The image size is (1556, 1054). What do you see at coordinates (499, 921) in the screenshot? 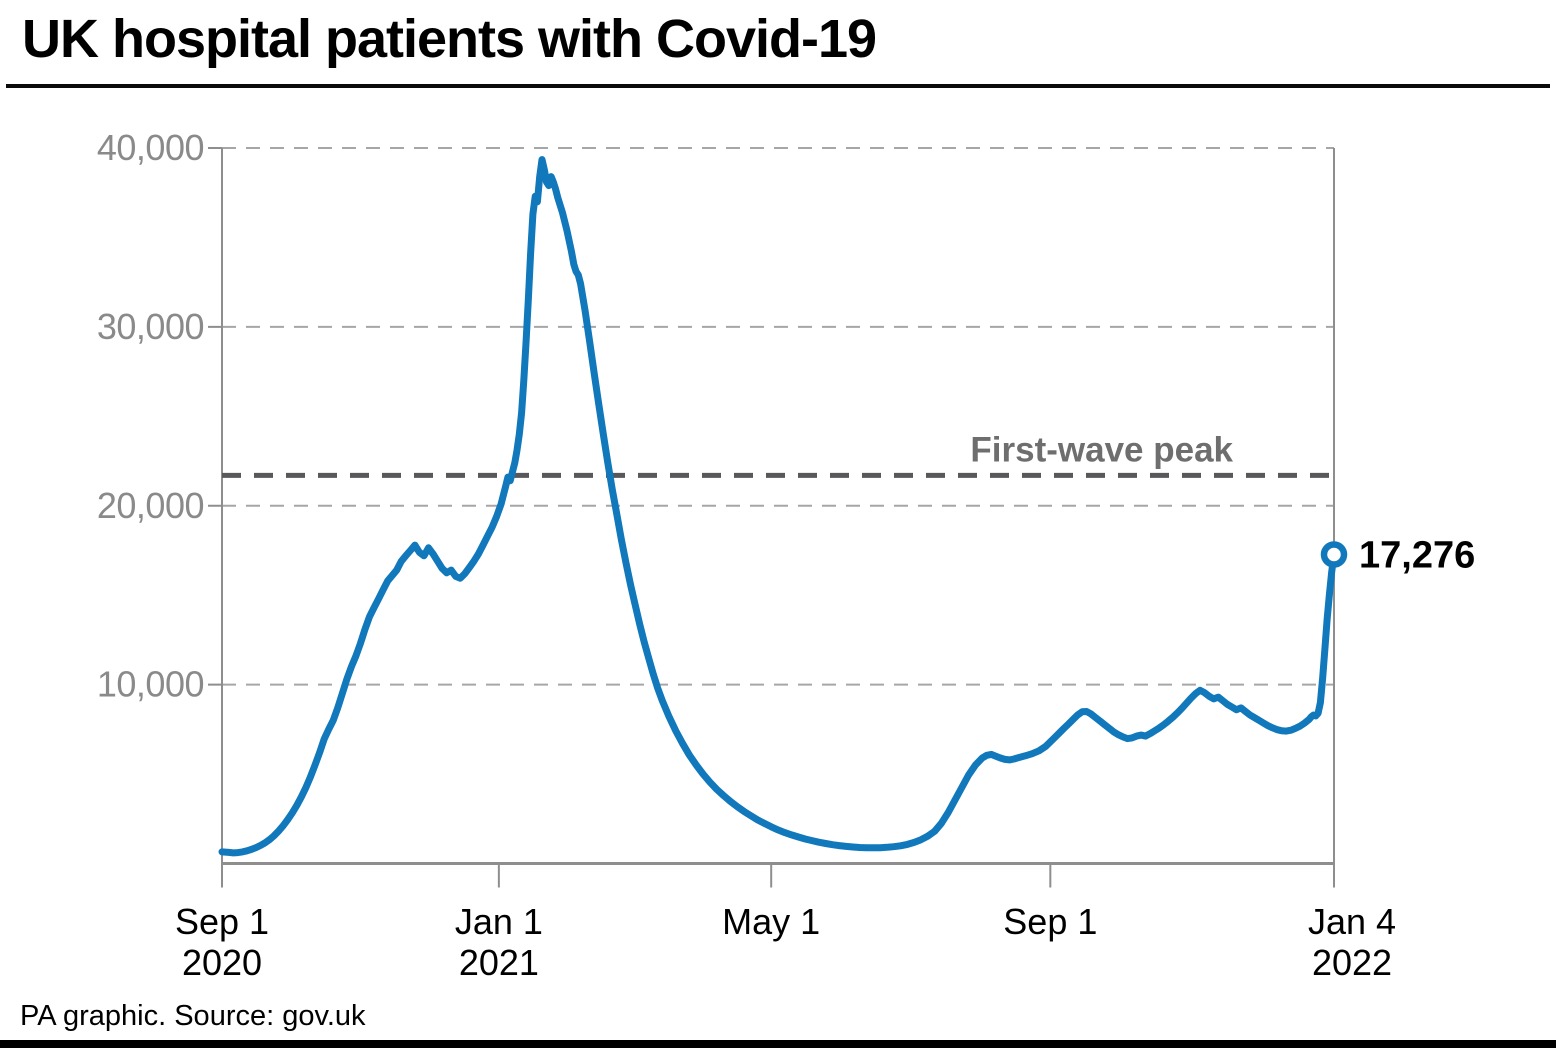
I see `x-axis-label: Jan 1` at bounding box center [499, 921].